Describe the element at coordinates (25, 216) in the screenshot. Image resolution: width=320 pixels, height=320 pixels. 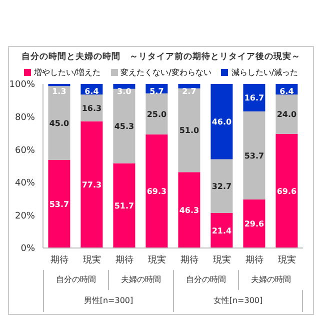
I see `y-tick-label: 20%` at that location.